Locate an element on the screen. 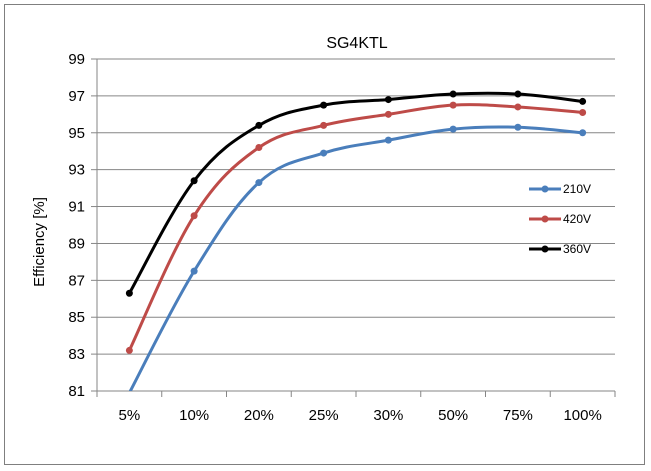  legend: 210V 420V 360V is located at coordinates (560, 219).